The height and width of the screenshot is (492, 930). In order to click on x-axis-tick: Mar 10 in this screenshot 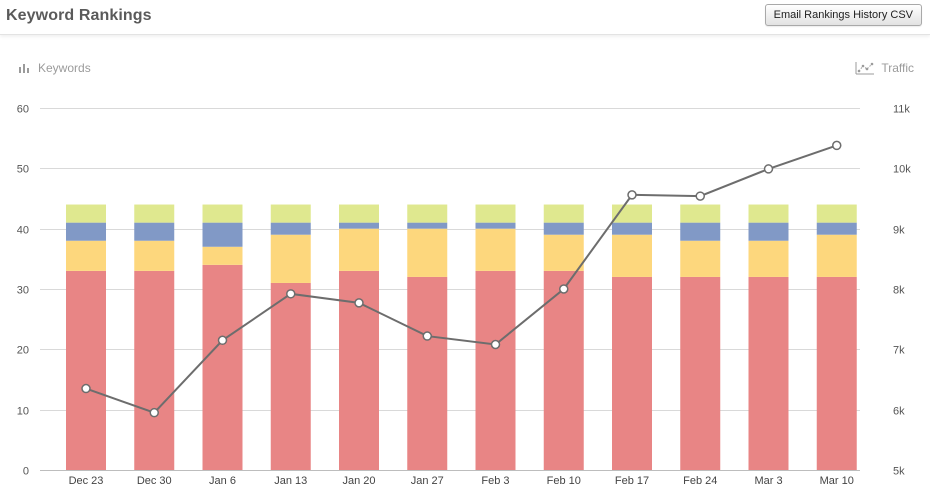, I will do `click(837, 481)`.